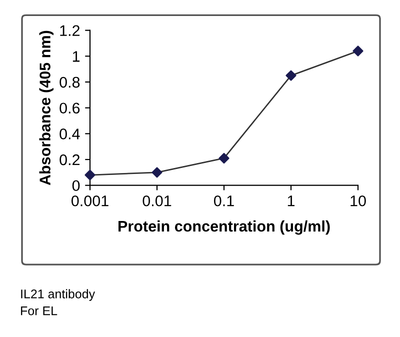 The width and height of the screenshot is (400, 337). Describe the element at coordinates (224, 227) in the screenshot. I see `x-axis-title: Protein concentration (ug/ml)` at that location.